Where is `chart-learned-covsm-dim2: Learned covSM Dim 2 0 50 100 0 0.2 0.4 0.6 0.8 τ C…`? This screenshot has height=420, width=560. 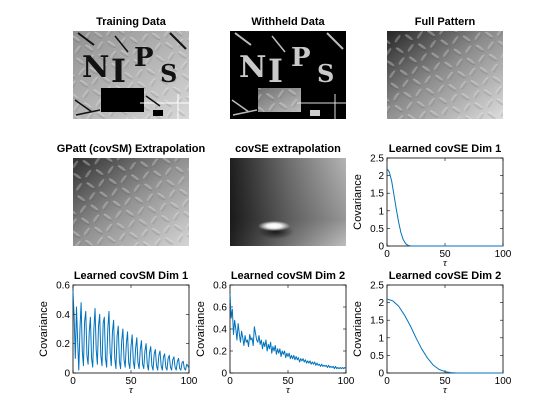 chart-learned-covsm-dim2: Learned covSM Dim 2 0 50 100 0 0.2 0.4 0.6 0.8 τ C… is located at coordinates (275, 333).